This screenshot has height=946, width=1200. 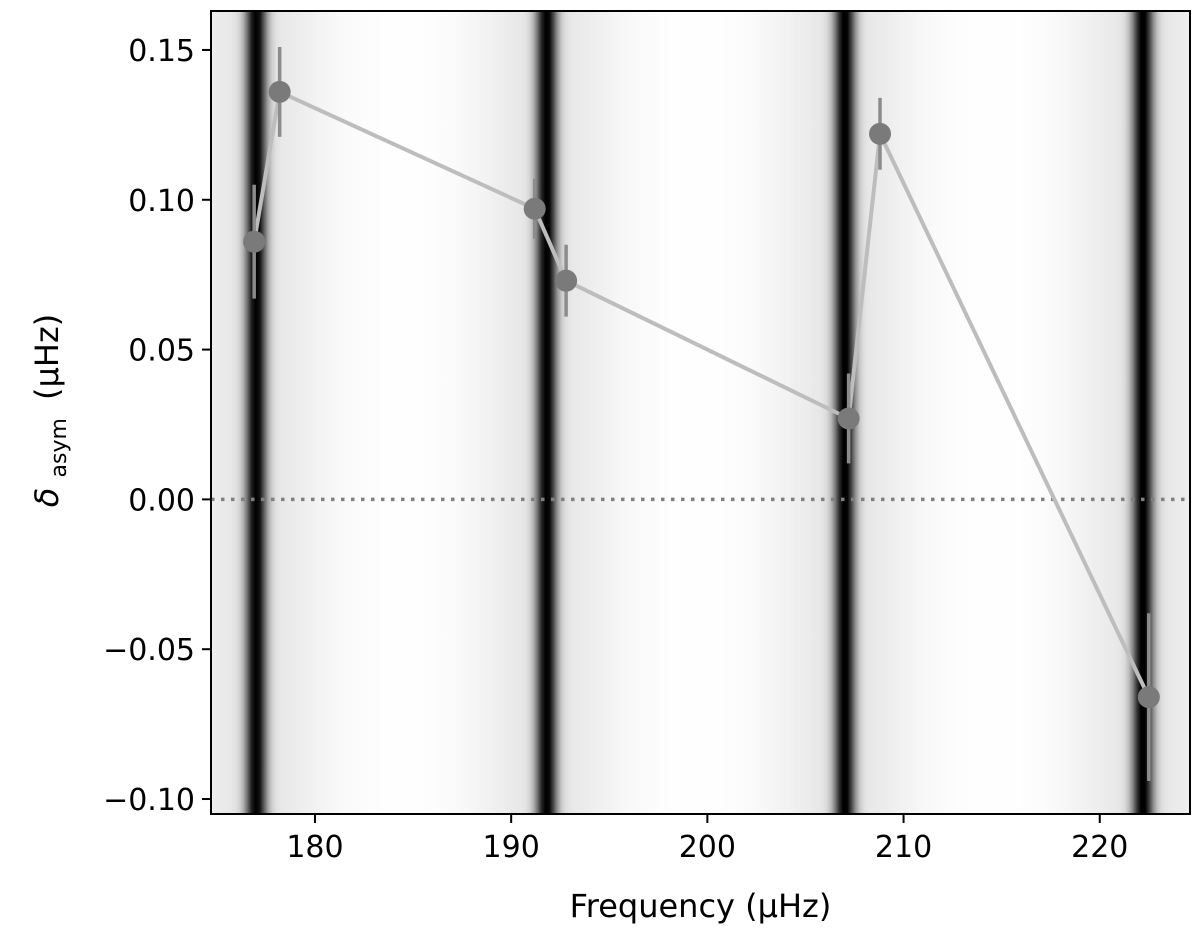 I want to click on y-tick-label: −0.10, so click(x=149, y=800).